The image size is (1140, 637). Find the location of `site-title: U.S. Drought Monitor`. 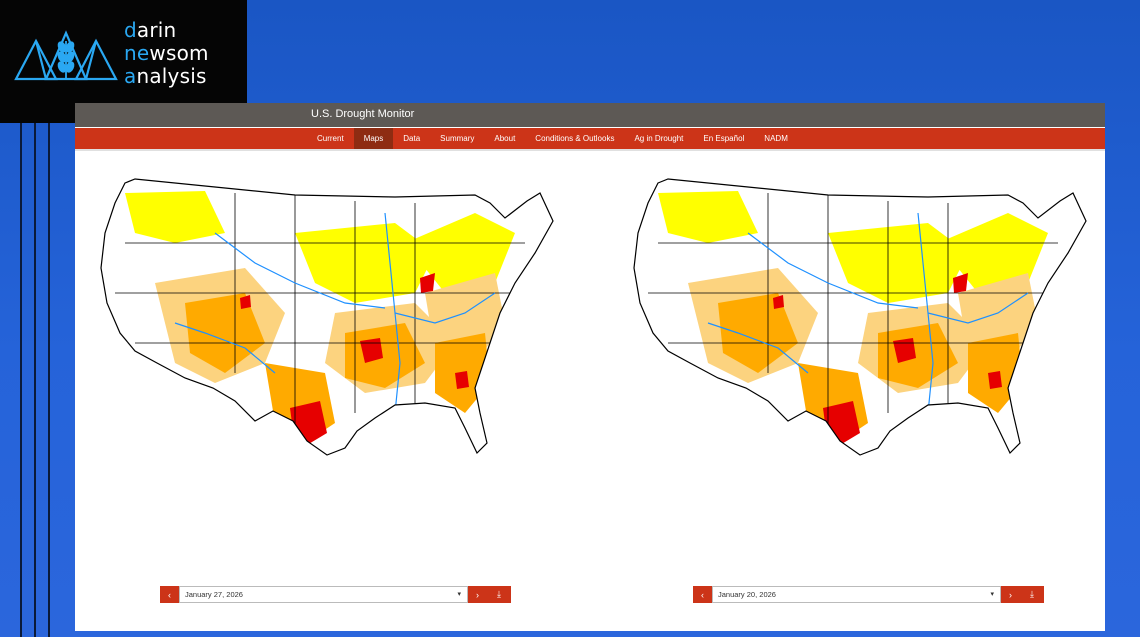

site-title: U.S. Drought Monitor is located at coordinates (363, 114).